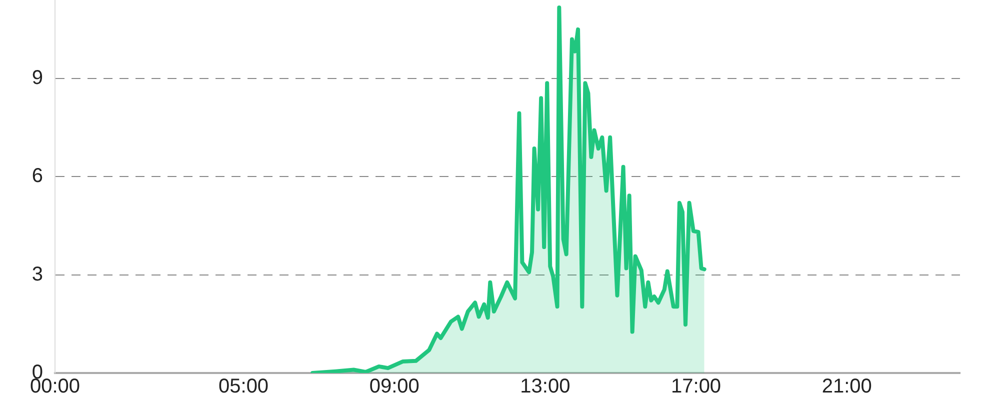  I want to click on x-tick-label: 17:00, so click(696, 387).